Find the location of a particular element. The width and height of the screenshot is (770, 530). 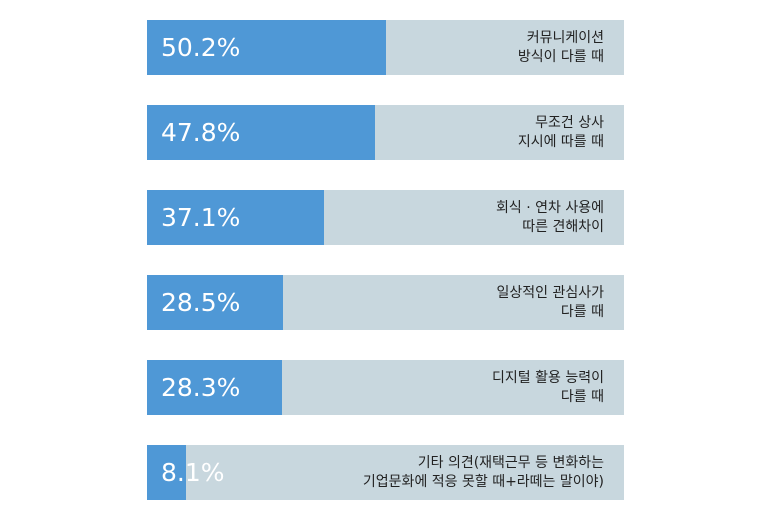

category-label-line: 기업문화에 적응 못할 때+라떼는 말이야) is located at coordinates (483, 481).